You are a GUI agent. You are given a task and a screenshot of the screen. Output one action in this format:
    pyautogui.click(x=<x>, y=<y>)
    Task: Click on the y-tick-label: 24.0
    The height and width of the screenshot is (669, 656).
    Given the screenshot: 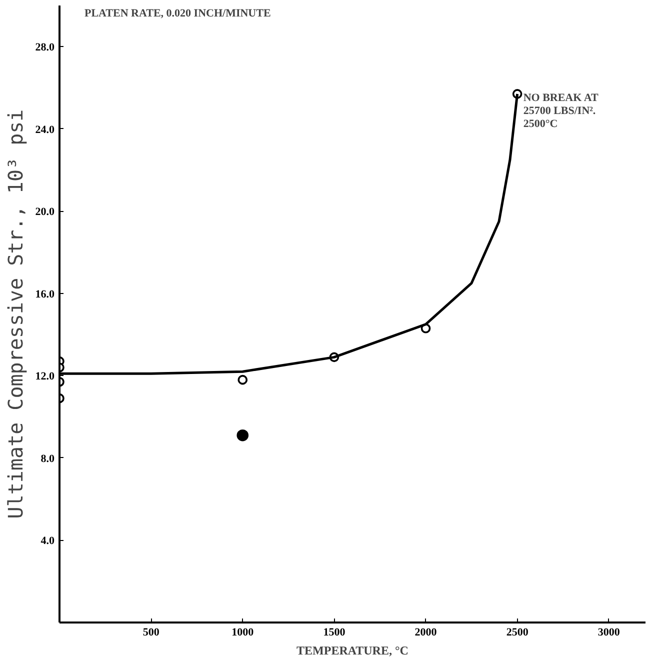 What is the action you would take?
    pyautogui.click(x=45, y=130)
    